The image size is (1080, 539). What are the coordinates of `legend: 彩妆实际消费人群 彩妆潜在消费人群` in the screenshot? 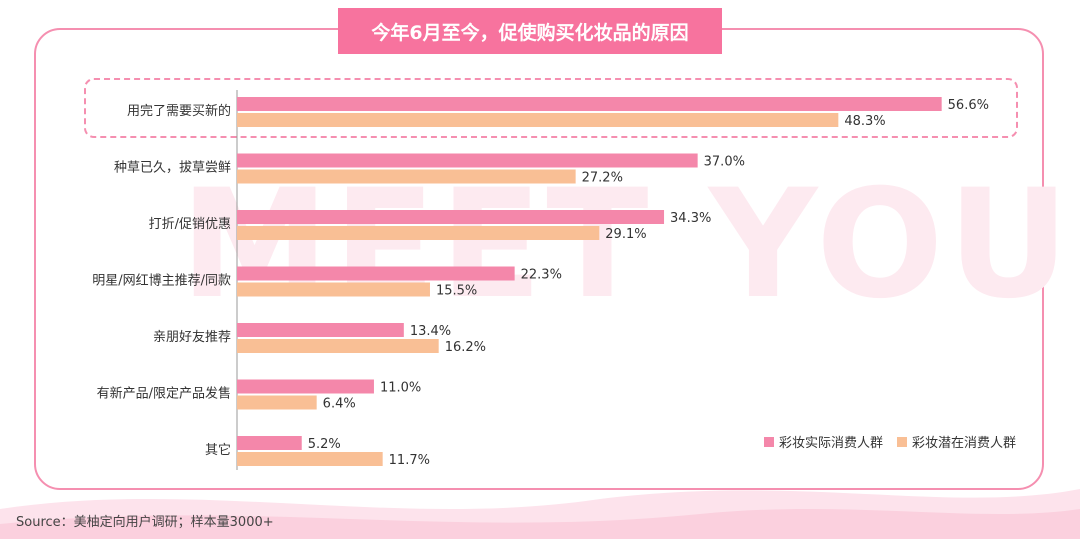 It's located at (890, 441).